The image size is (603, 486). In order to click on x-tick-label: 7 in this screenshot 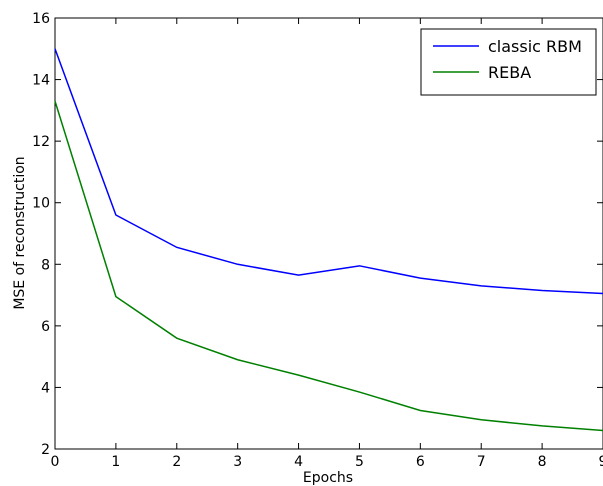, I will do `click(481, 462)`.